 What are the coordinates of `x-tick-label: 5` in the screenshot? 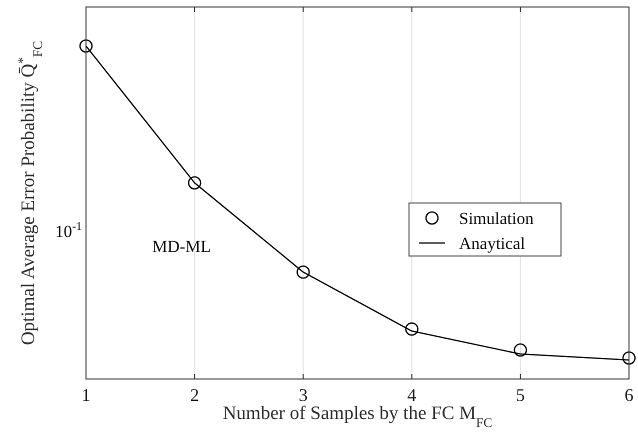 It's located at (520, 395).